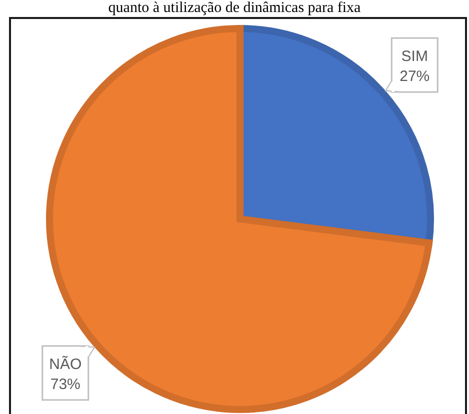 The width and height of the screenshot is (469, 414). Describe the element at coordinates (415, 77) in the screenshot. I see `data-label: 27%` at that location.